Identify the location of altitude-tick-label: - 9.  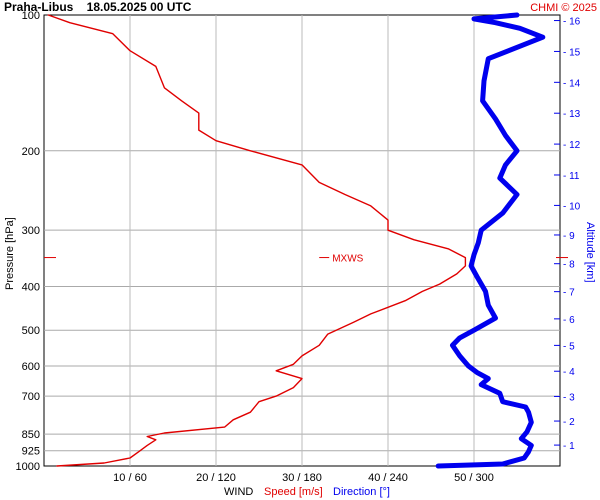
(569, 236).